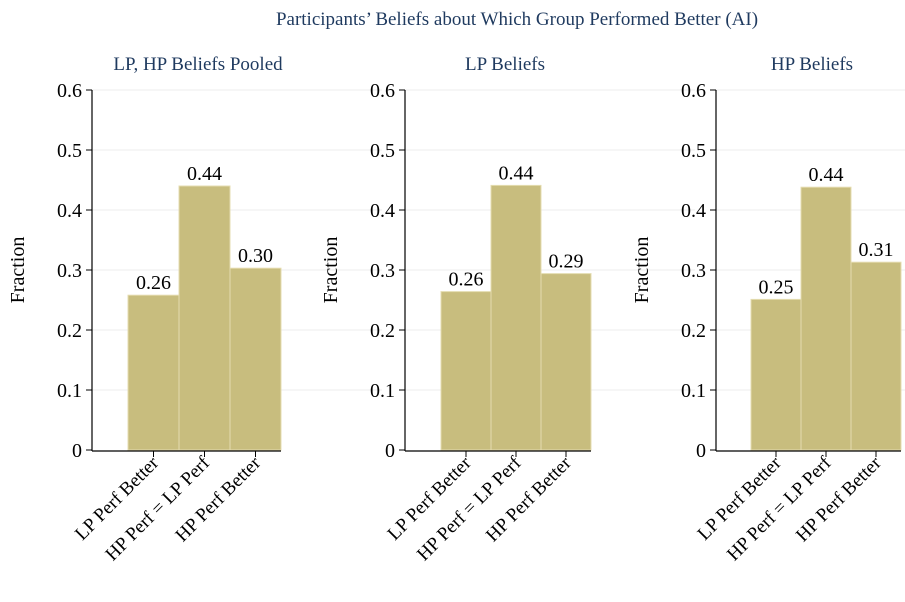  What do you see at coordinates (566, 262) in the screenshot?
I see `data-label: 0.29` at bounding box center [566, 262].